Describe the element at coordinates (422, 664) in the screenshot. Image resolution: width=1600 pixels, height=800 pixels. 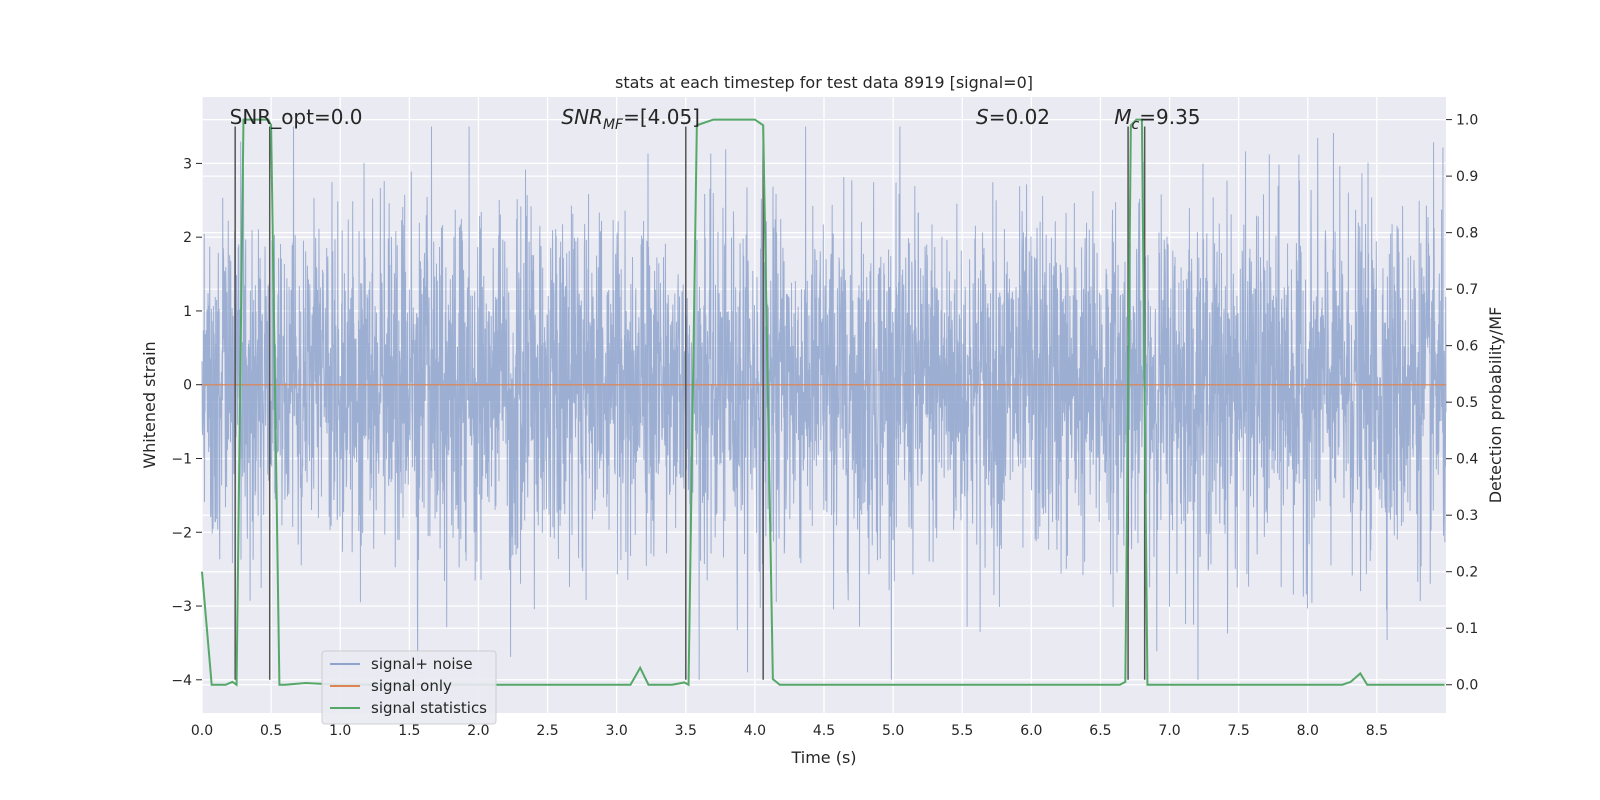
I see `legend-label-noise: signal+ noise` at that location.